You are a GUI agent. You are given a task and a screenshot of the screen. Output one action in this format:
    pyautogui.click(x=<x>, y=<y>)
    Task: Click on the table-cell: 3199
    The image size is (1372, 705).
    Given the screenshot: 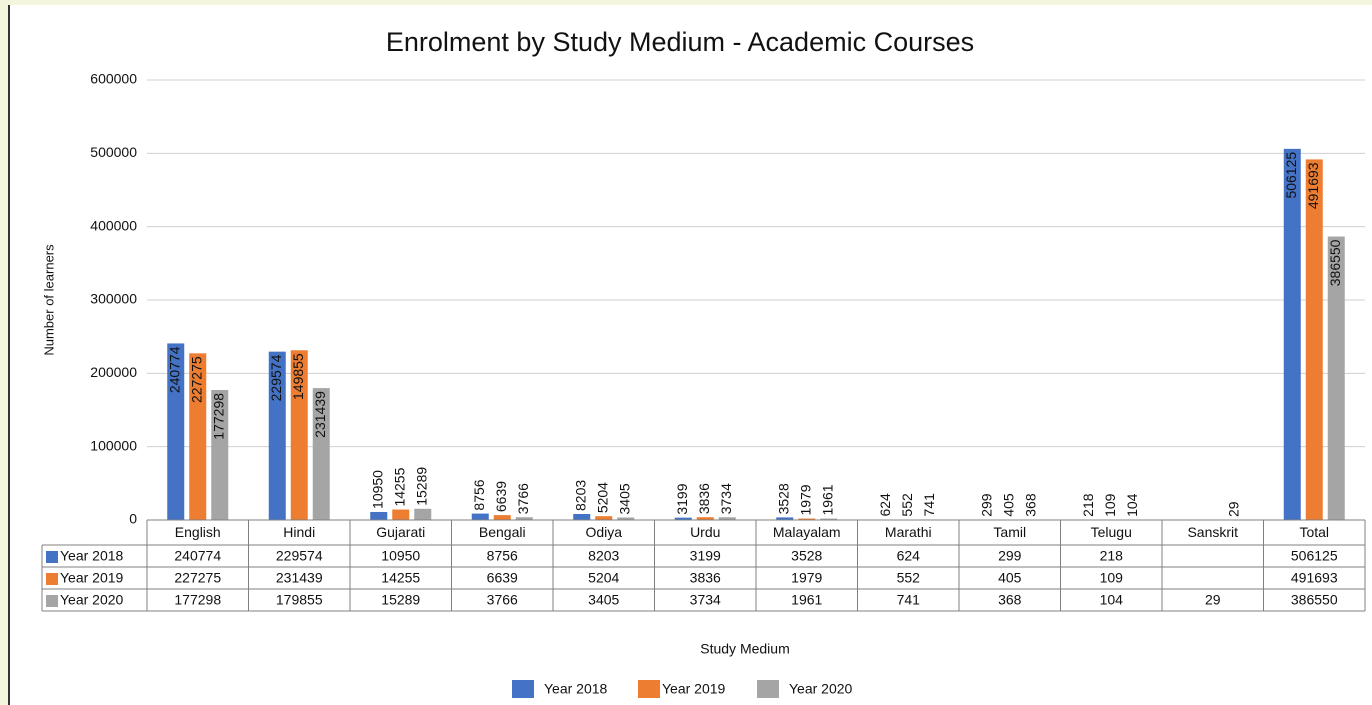 What is the action you would take?
    pyautogui.click(x=705, y=556)
    